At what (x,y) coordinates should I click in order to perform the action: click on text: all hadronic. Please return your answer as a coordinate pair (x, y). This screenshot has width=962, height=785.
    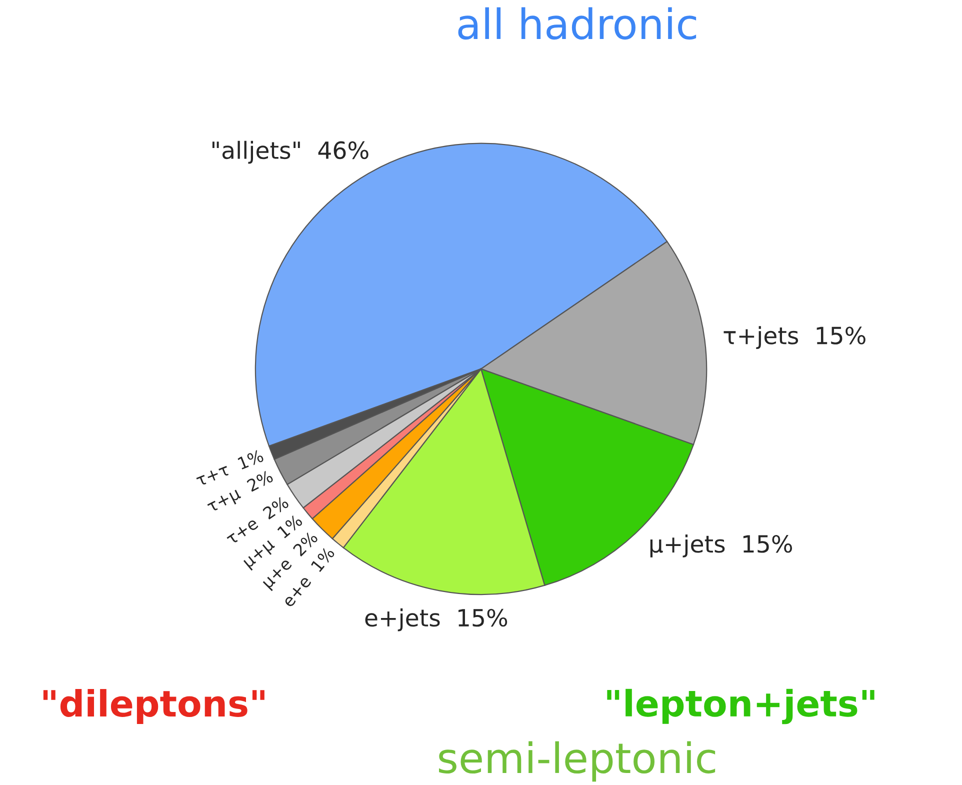
    Looking at the image, I should click on (577, 23).